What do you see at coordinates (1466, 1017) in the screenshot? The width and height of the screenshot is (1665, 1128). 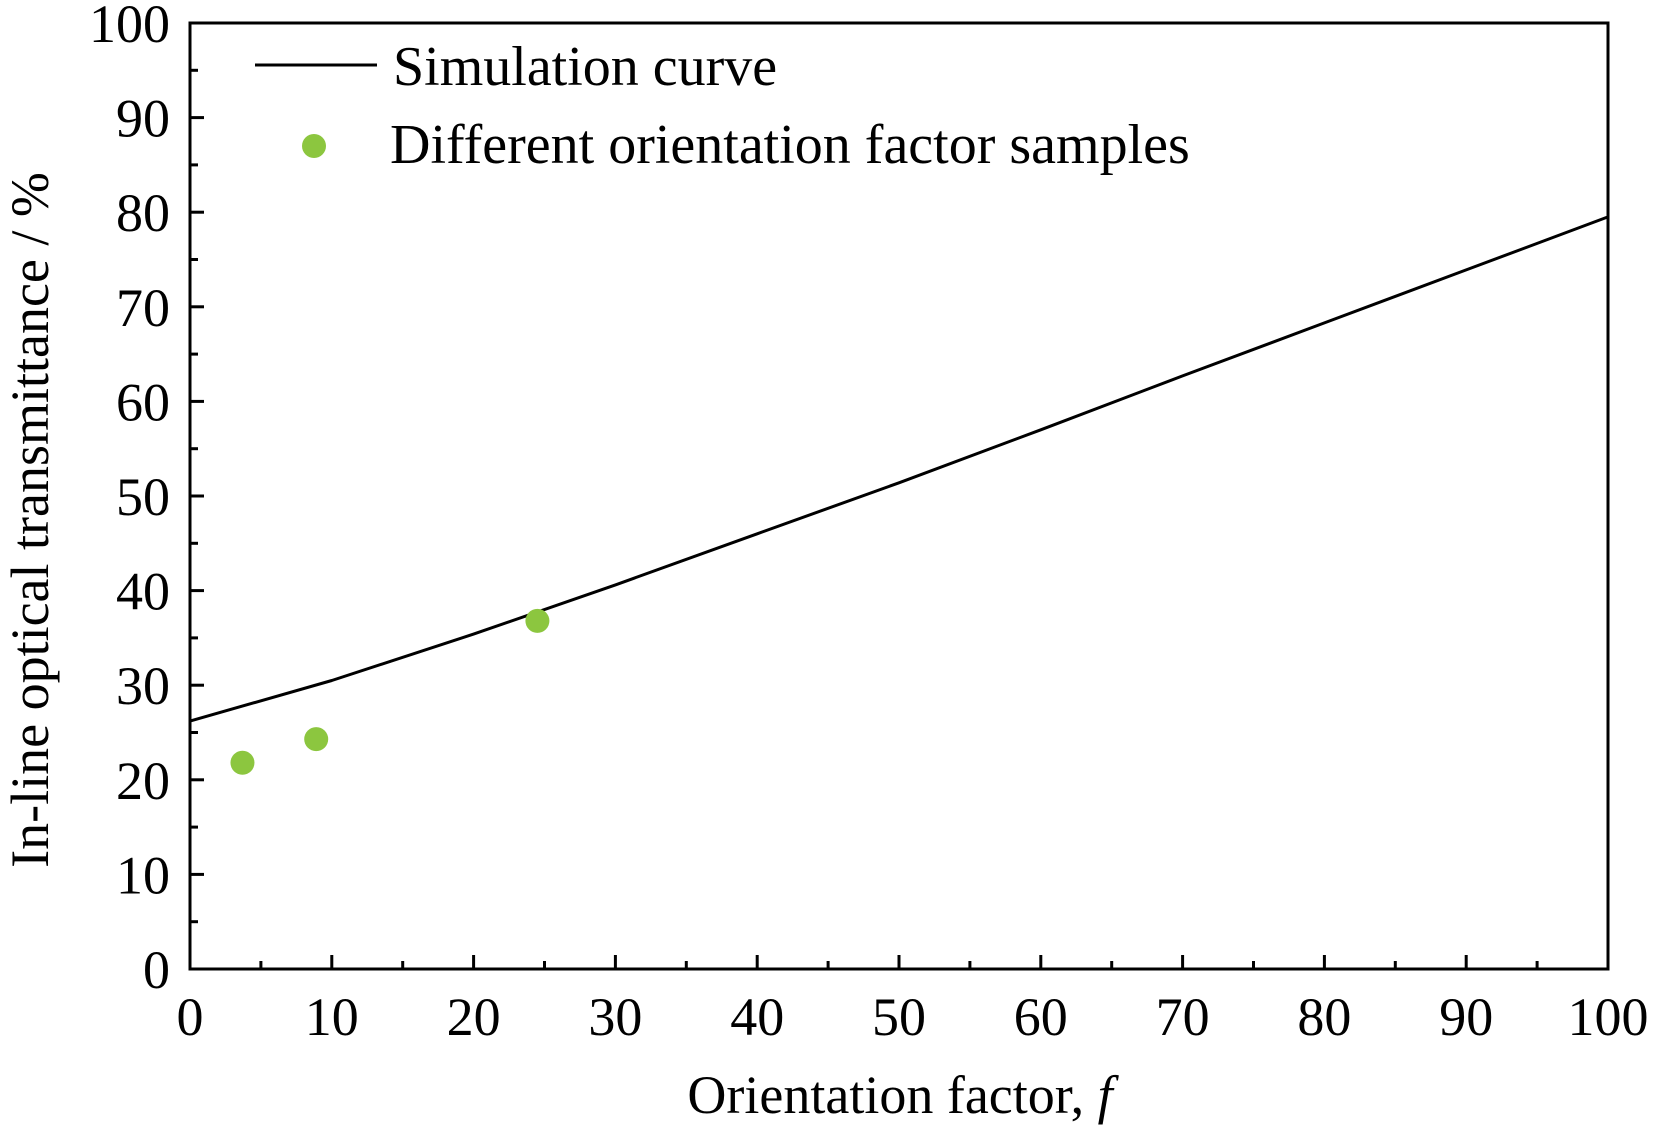 I see `x-tick-label: 90` at bounding box center [1466, 1017].